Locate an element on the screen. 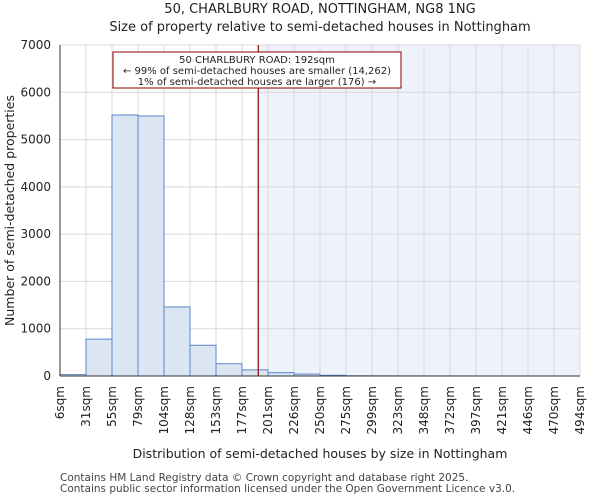  annotation-box-frame is located at coordinates (257, 70).